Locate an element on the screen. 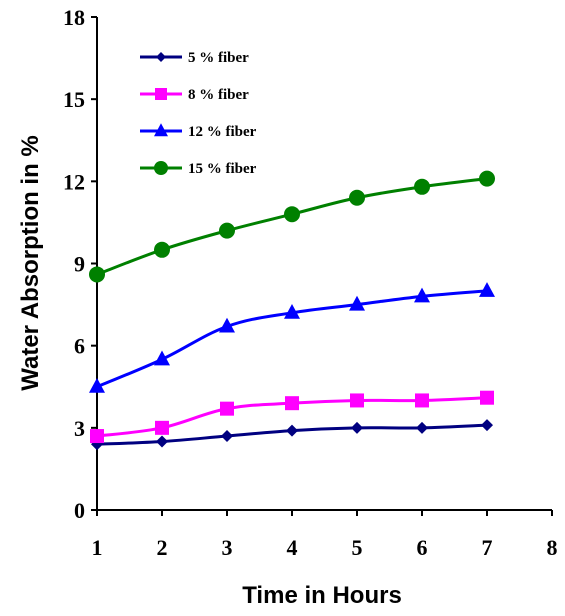 The height and width of the screenshot is (616, 565). x-tick-label: 8 is located at coordinates (552, 547).